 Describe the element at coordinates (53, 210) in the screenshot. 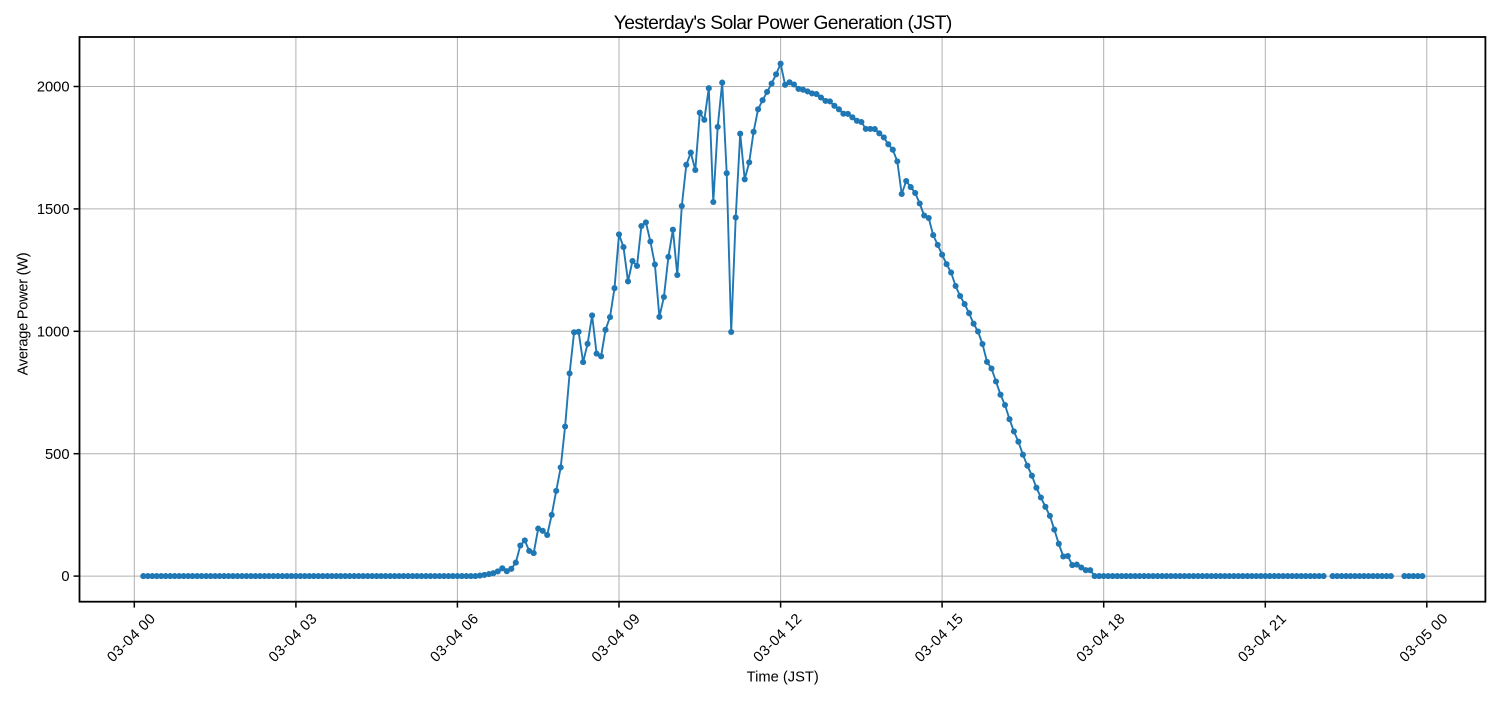

I see `svg-text: 1500` at that location.